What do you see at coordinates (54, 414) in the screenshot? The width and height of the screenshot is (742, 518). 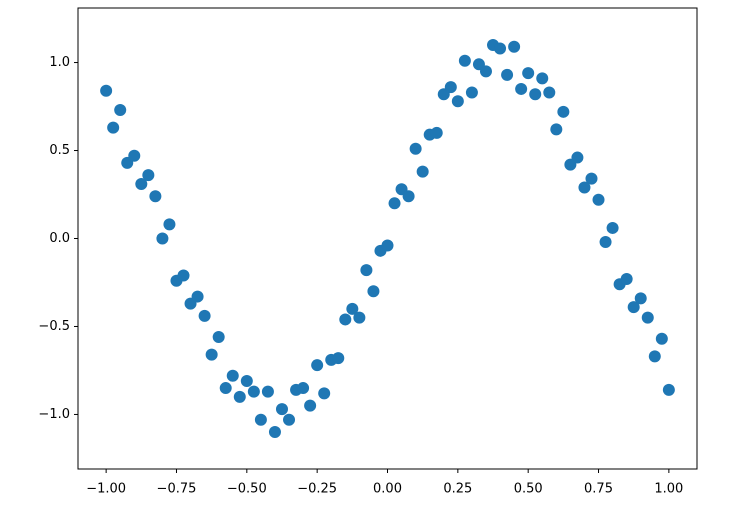 I see `y-tick-label: −1.0` at bounding box center [54, 414].